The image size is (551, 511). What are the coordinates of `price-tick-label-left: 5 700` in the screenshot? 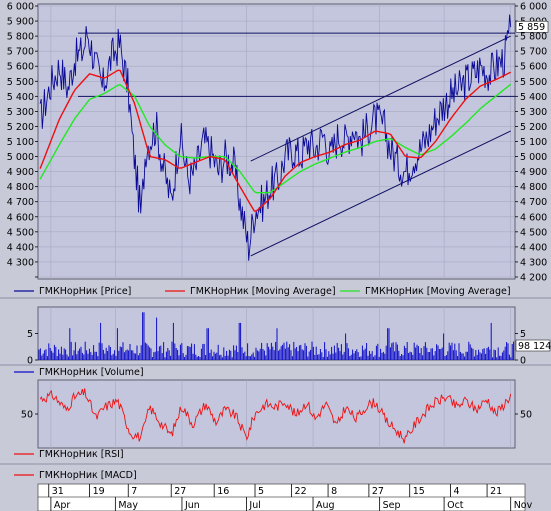 It's located at (20, 52).